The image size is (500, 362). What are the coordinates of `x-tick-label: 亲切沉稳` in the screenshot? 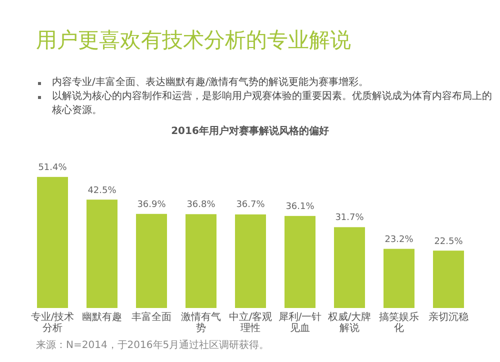 It's located at (449, 317).